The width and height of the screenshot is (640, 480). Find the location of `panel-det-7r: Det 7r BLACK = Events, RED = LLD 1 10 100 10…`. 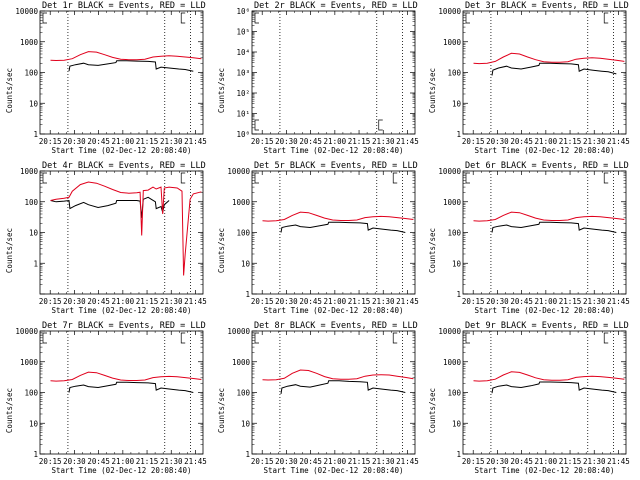

panel-det-7r: Det 7r BLACK = Events, RED = LLD 1 10 100 10… is located at coordinates (106, 398).